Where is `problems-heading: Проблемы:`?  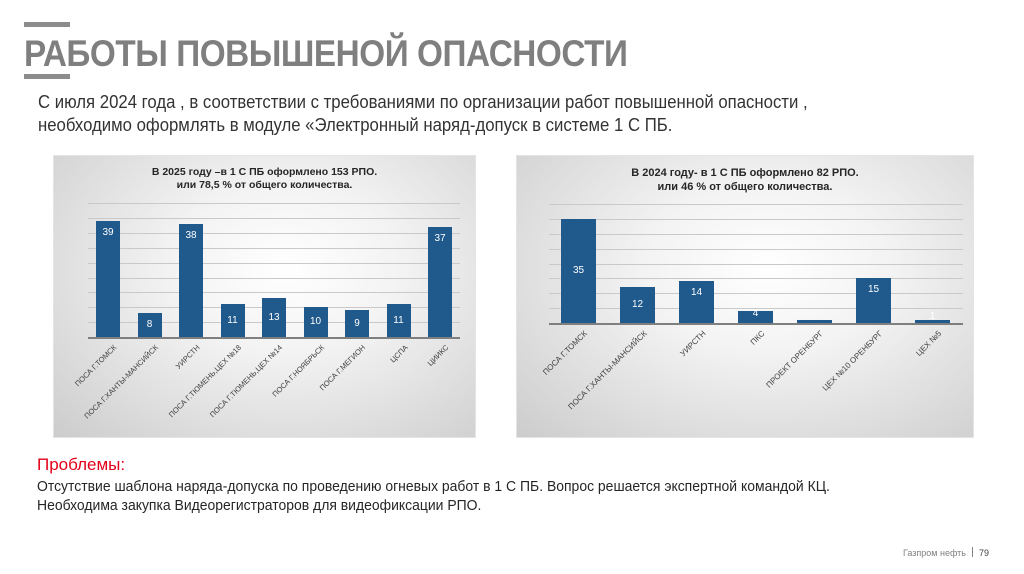
problems-heading: Проблемы: is located at coordinates (81, 464).